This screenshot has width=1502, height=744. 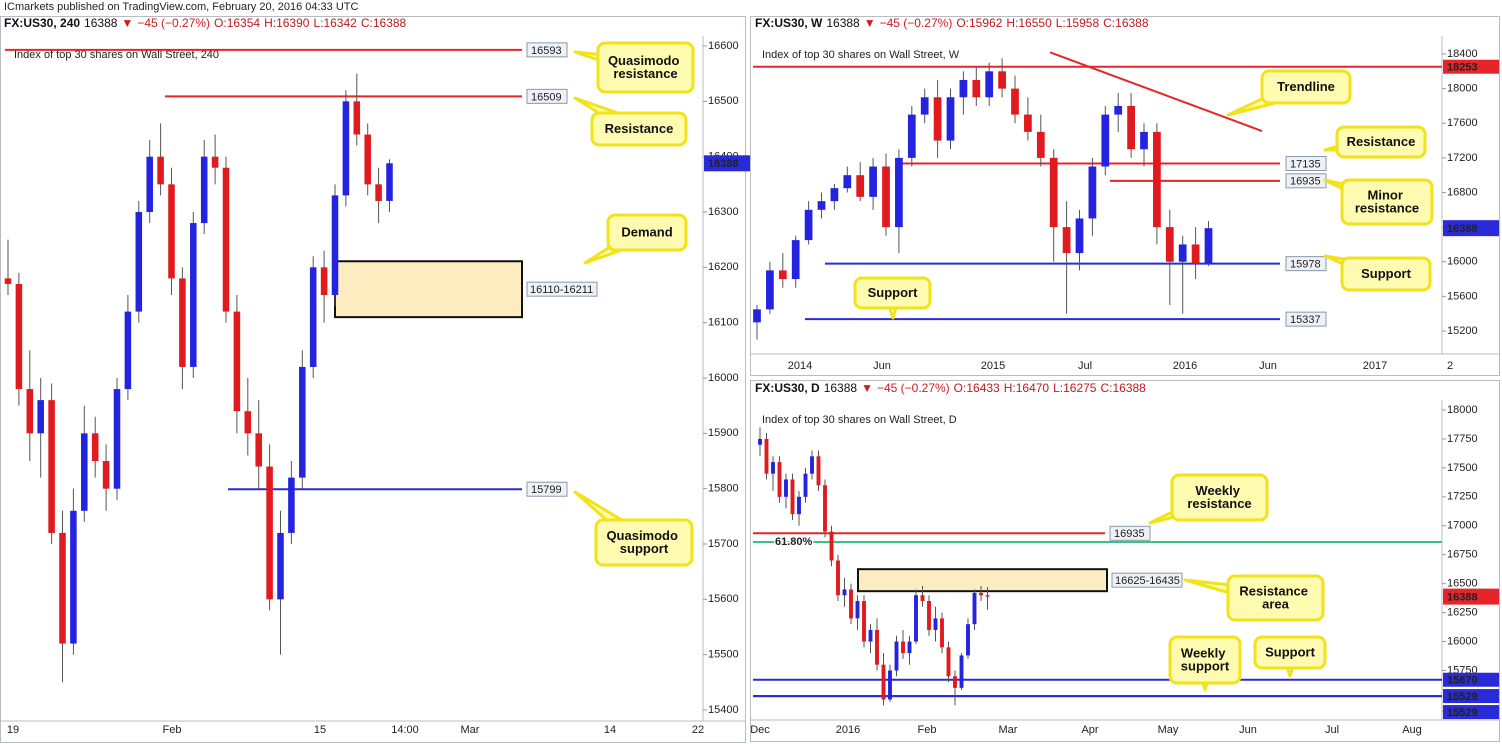 I want to click on callout-box, so click(x=1290, y=652).